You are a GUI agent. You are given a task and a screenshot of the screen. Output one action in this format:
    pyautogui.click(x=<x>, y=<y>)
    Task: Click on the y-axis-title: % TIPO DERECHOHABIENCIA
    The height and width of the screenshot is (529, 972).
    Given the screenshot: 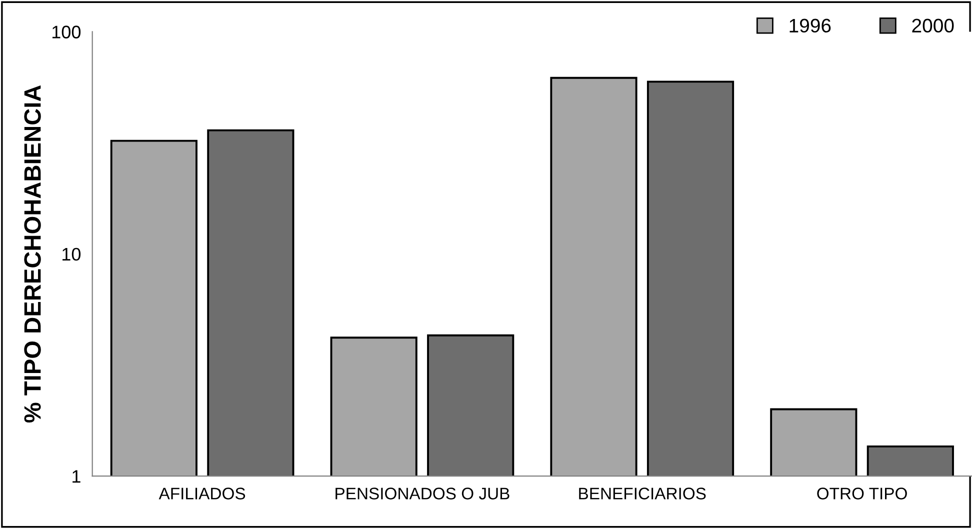 What is the action you would take?
    pyautogui.click(x=32, y=254)
    